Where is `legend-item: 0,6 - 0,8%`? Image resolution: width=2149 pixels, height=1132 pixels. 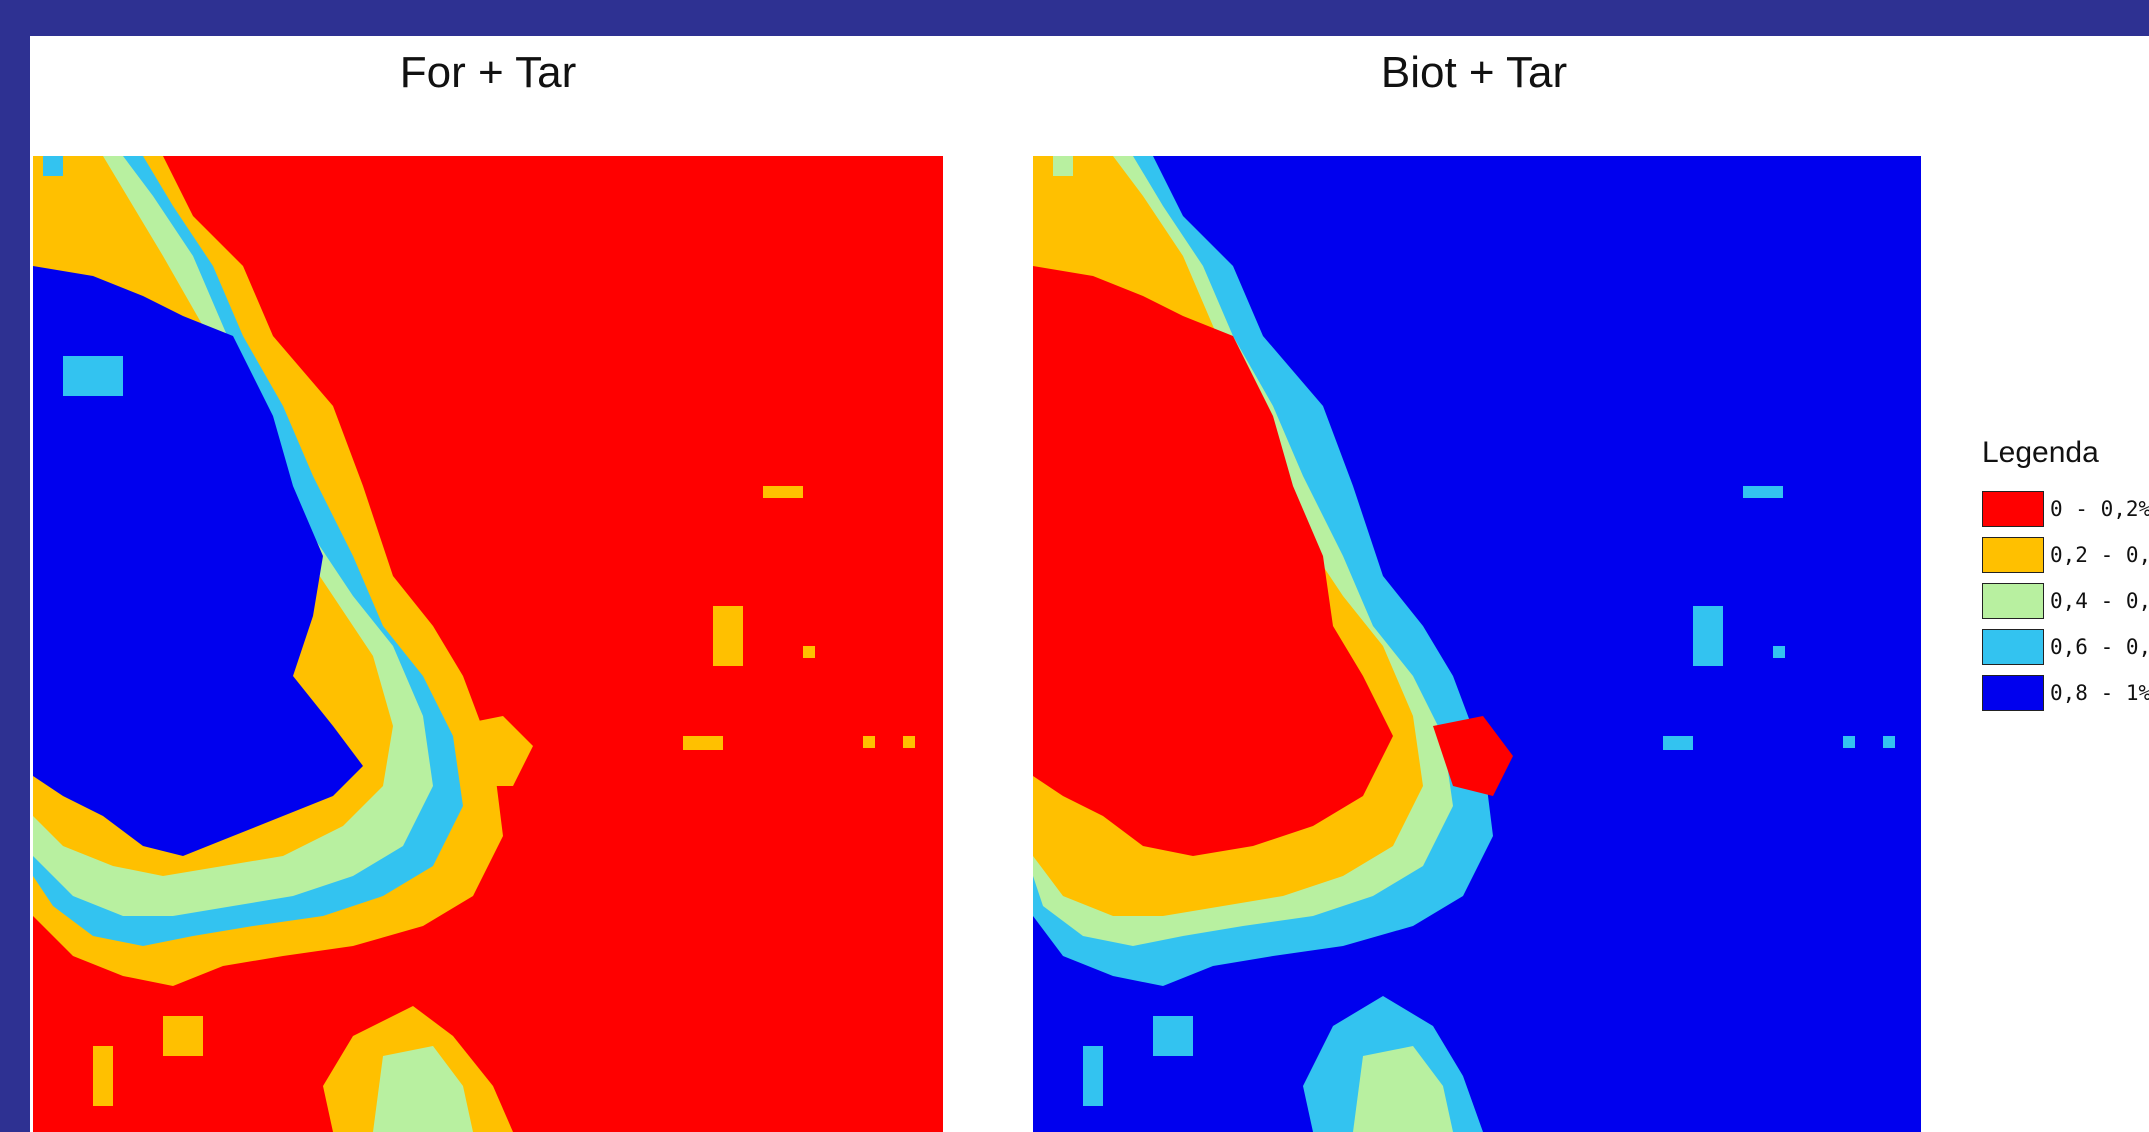 legend-item: 0,6 - 0,8% is located at coordinates (2065, 647).